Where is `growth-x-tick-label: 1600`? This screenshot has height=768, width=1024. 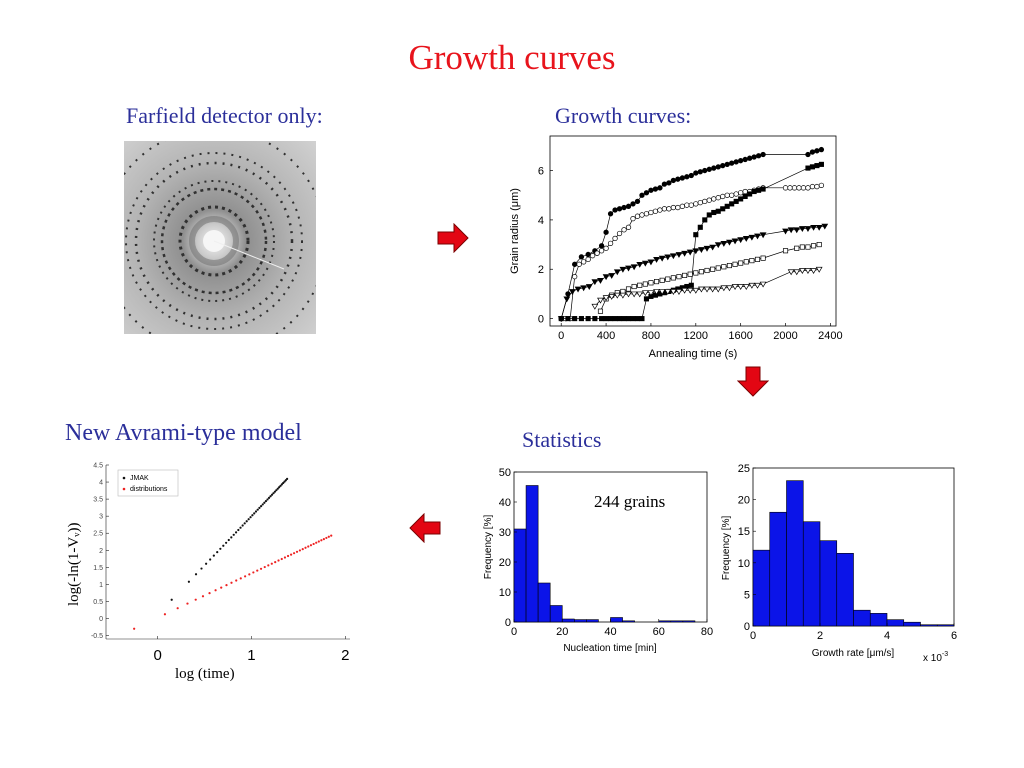 growth-x-tick-label: 1600 is located at coordinates (740, 336).